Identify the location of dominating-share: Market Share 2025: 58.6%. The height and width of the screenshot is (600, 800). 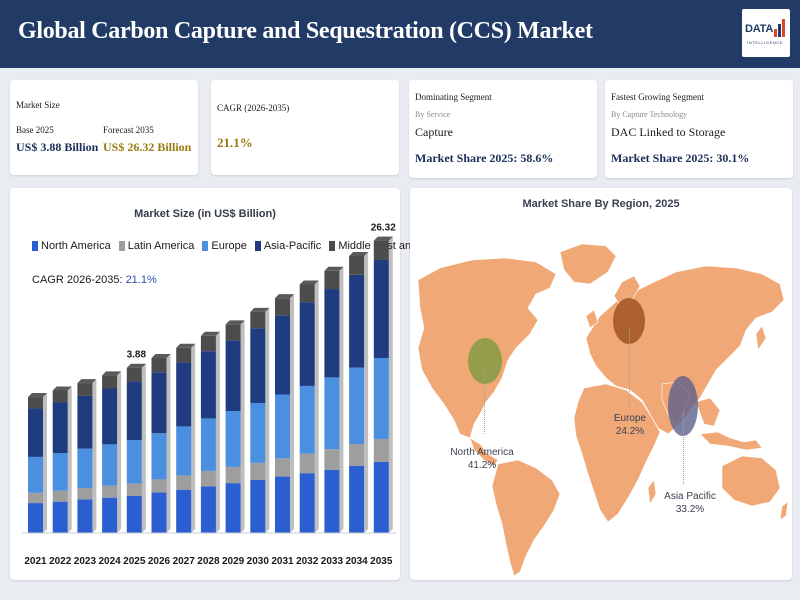
(484, 158).